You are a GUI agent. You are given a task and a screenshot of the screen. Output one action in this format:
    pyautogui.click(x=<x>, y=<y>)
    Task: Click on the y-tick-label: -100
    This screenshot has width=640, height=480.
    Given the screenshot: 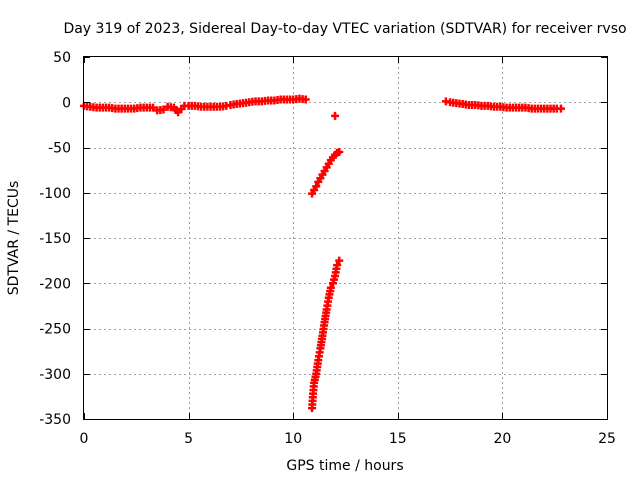 What is the action you would take?
    pyautogui.click(x=55, y=194)
    